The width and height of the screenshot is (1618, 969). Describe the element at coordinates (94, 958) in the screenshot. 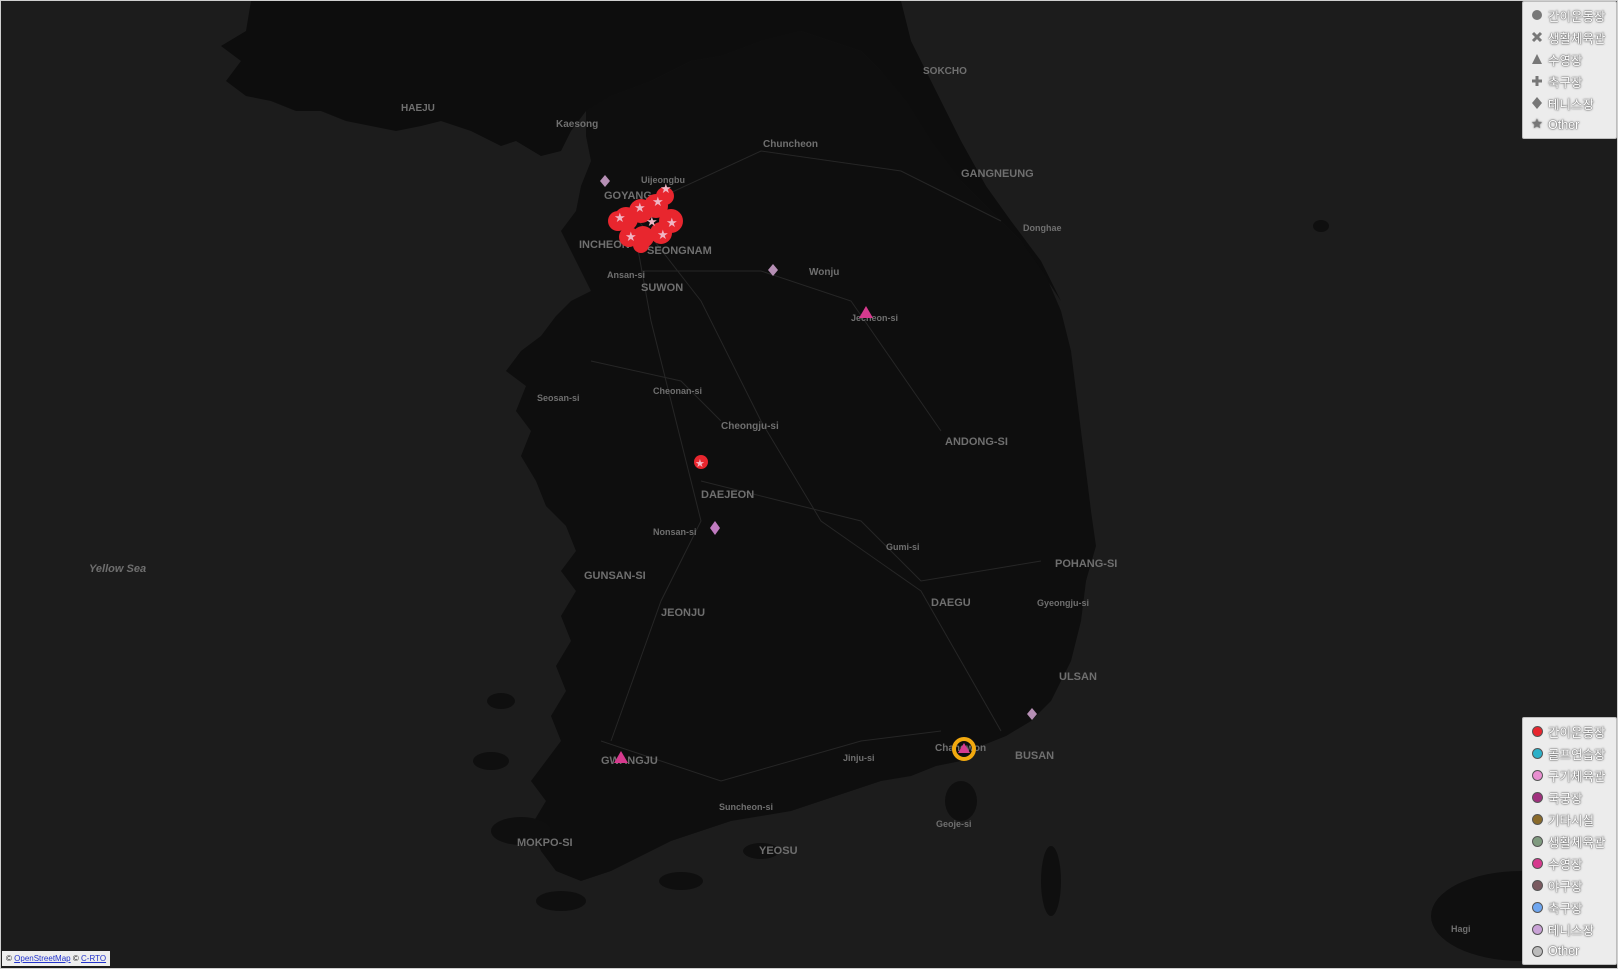

I see `carto-link: C-RTO` at that location.